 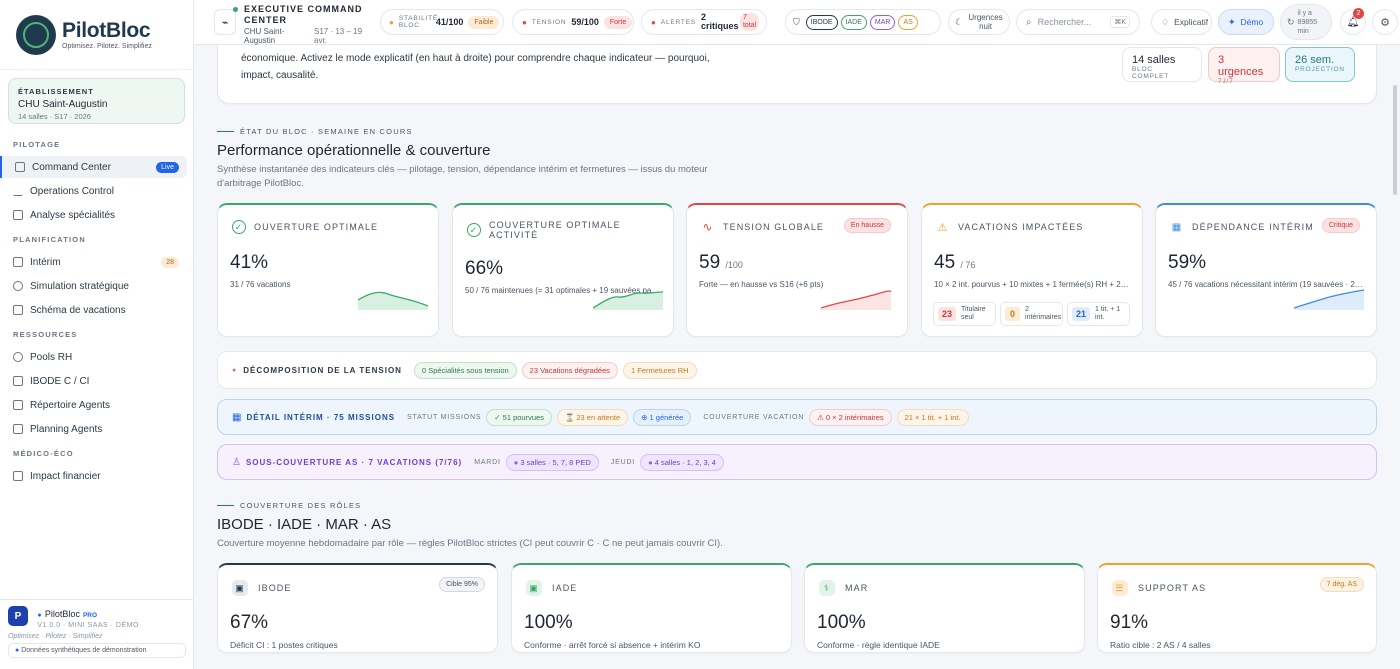 What do you see at coordinates (54, 116) in the screenshot?
I see `establishment-meta: 14 salles · S17 · 2026` at bounding box center [54, 116].